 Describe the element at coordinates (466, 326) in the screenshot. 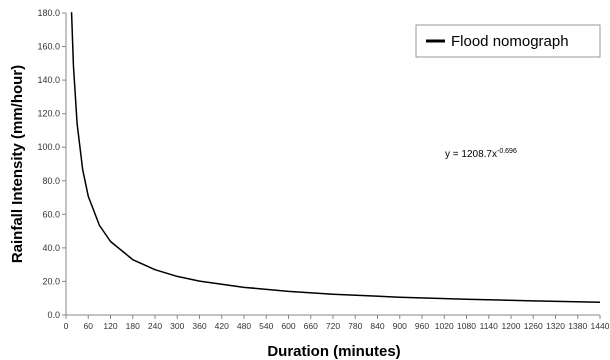

I see `x-tick-label: 1080` at that location.